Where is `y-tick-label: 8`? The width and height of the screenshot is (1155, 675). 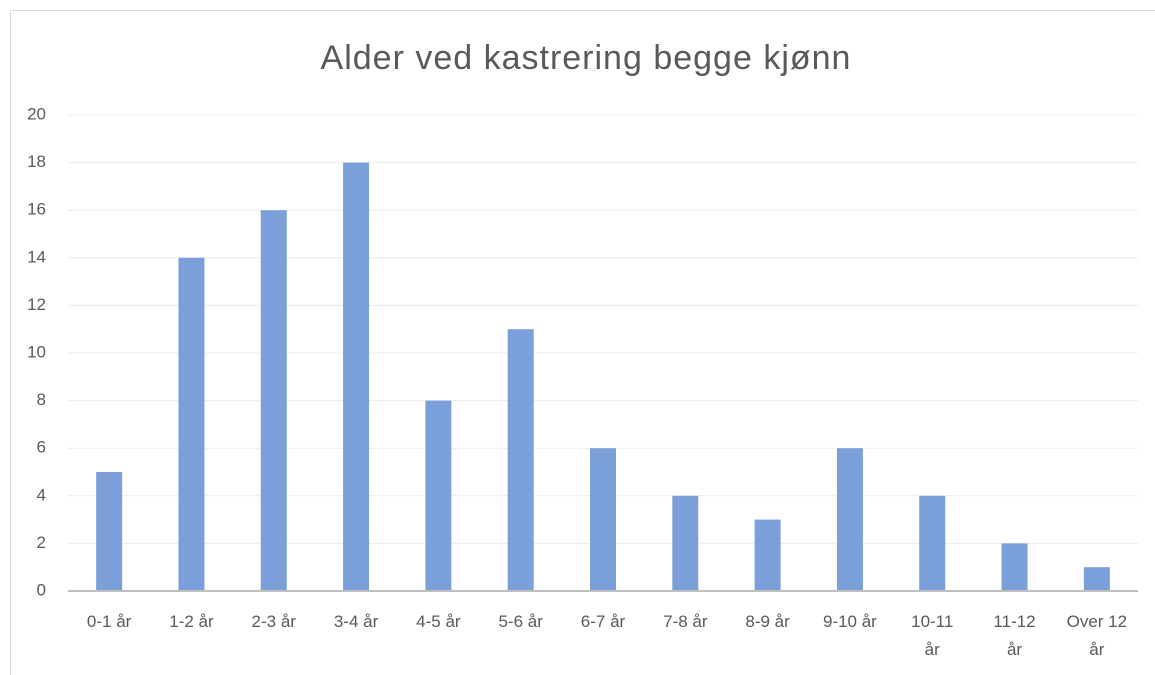
y-tick-label: 8 is located at coordinates (41, 399).